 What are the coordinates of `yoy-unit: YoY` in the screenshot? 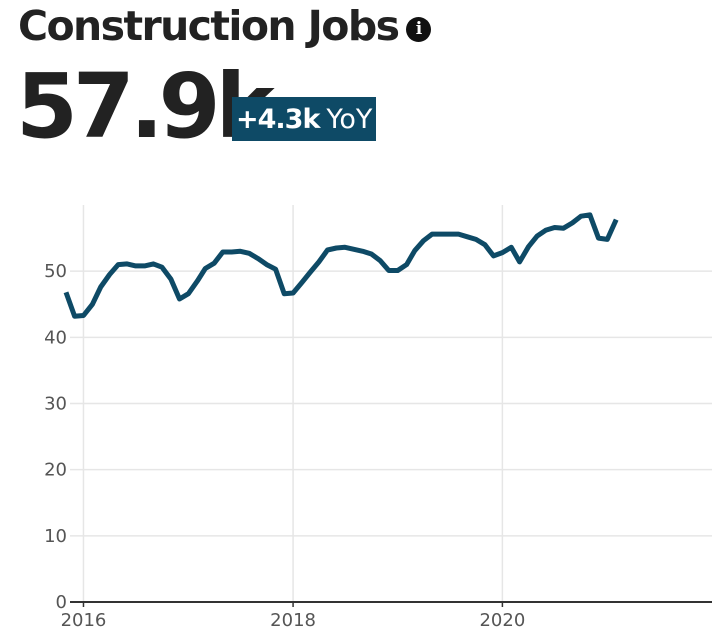 It's located at (349, 119).